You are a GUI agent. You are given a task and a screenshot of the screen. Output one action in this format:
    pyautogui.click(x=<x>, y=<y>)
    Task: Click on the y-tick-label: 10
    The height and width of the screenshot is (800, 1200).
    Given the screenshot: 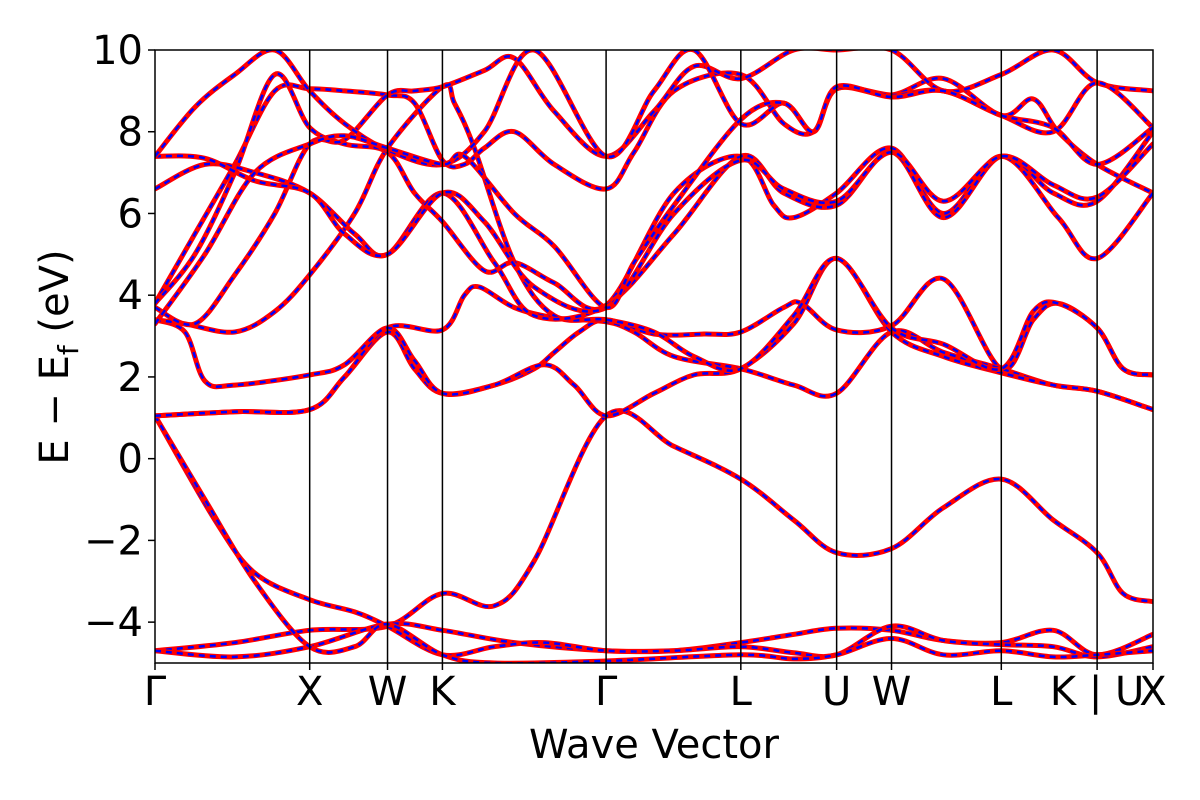 What is the action you would take?
    pyautogui.click(x=117, y=51)
    